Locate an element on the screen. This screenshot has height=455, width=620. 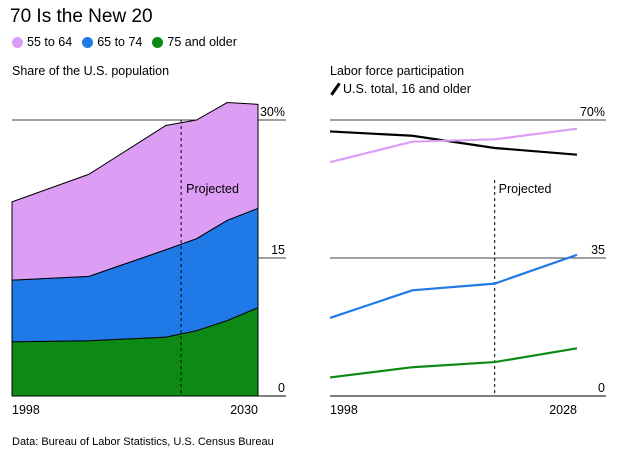
legend: 55 to 64 65 to 74 75 and older is located at coordinates (129, 42).